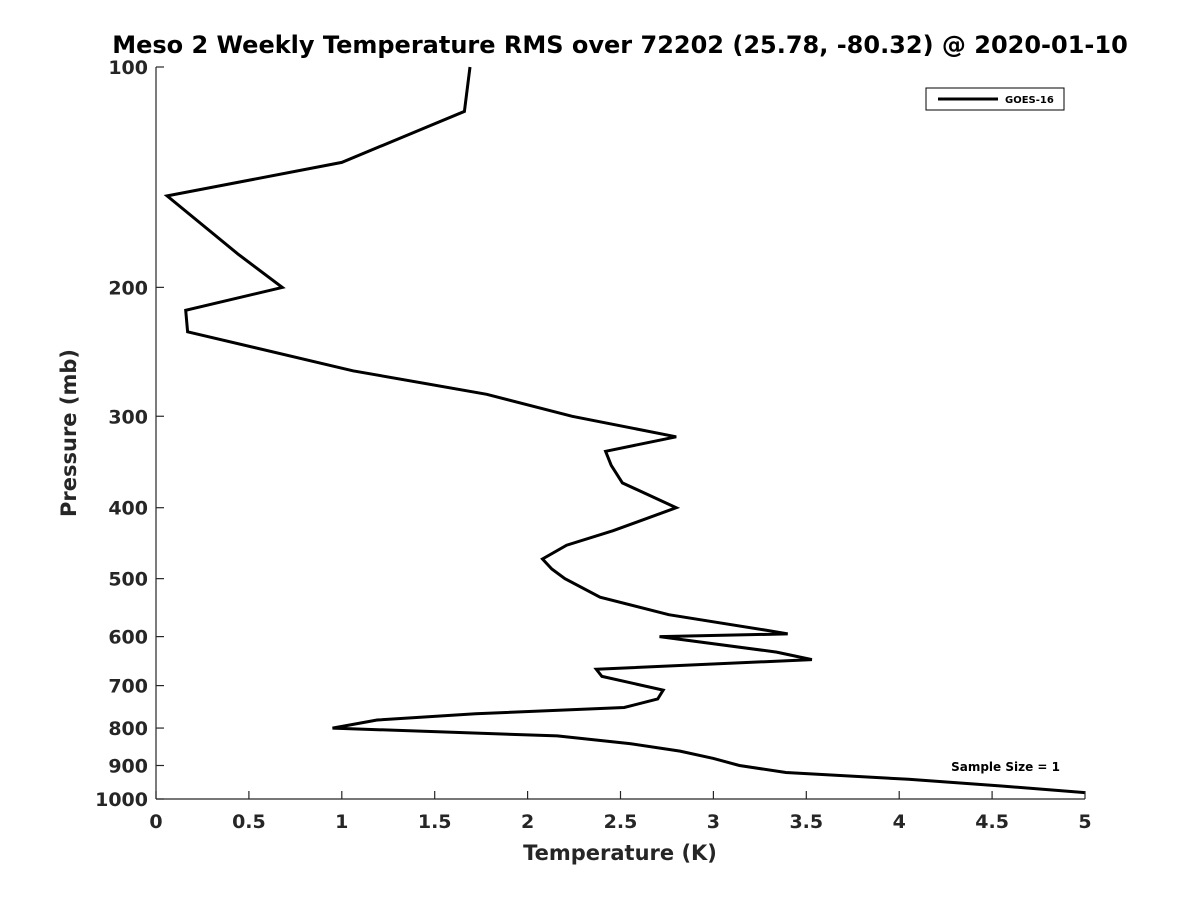  I want to click on y-tick-label: 400, so click(128, 509).